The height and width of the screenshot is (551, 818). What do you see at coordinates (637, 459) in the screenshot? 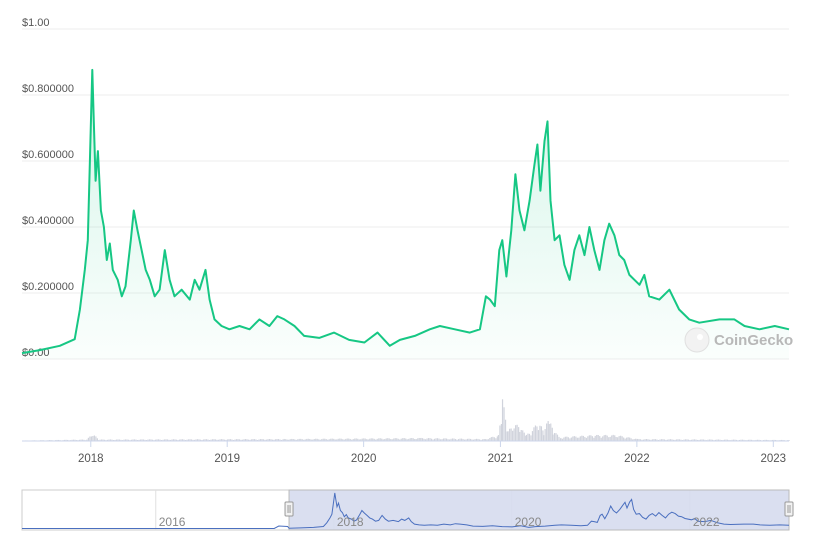
I see `x-tick-label: 2022` at bounding box center [637, 459].